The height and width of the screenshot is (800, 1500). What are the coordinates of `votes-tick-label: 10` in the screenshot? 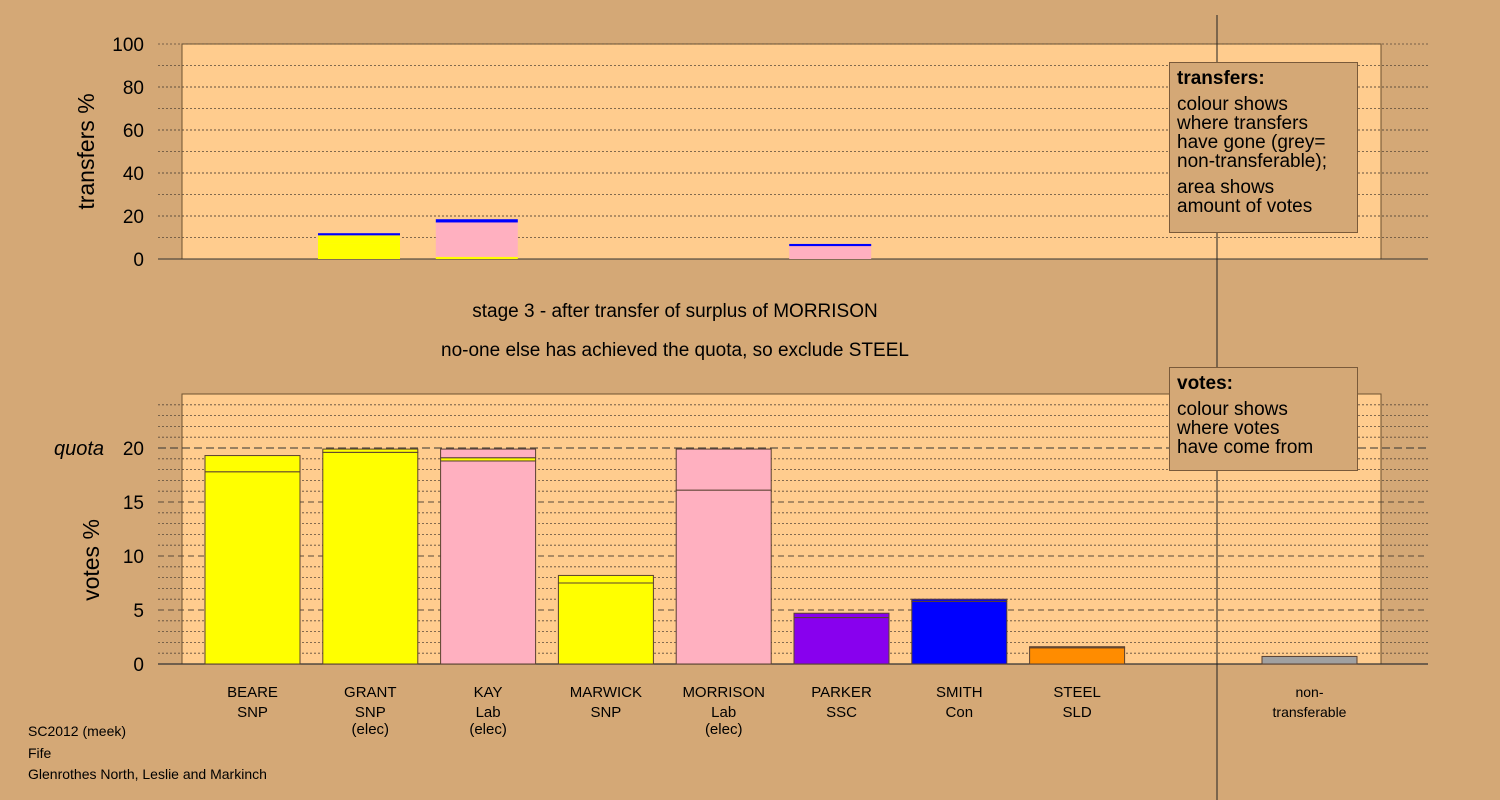 It's located at (133, 557).